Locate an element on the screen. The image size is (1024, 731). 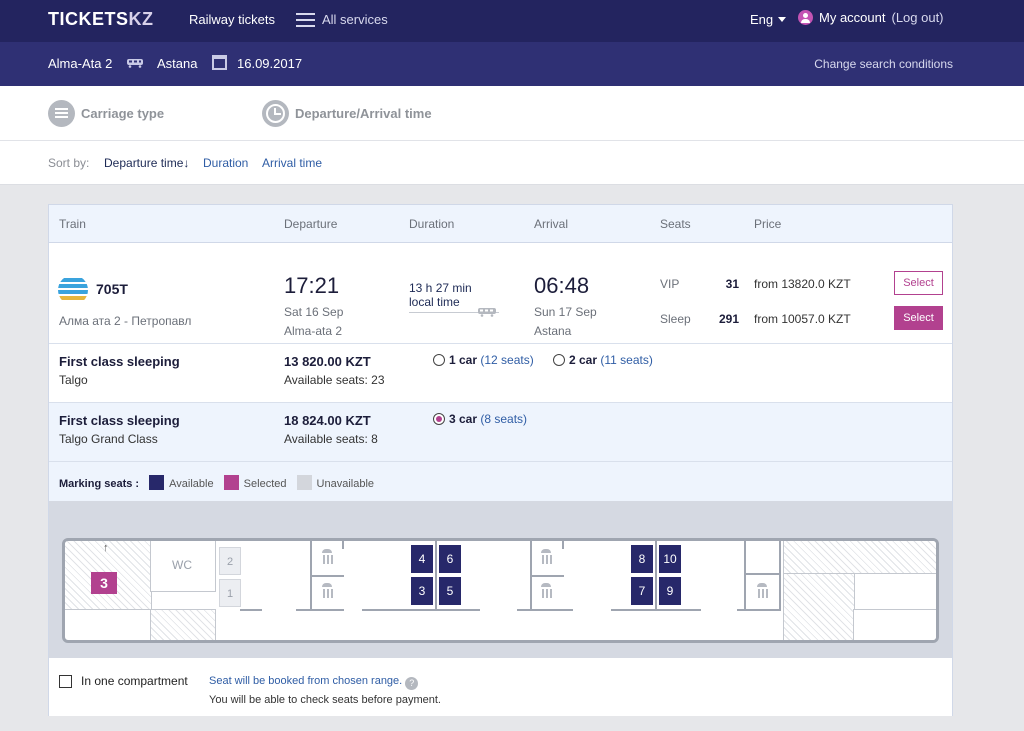
train-icon is located at coordinates (135, 63).